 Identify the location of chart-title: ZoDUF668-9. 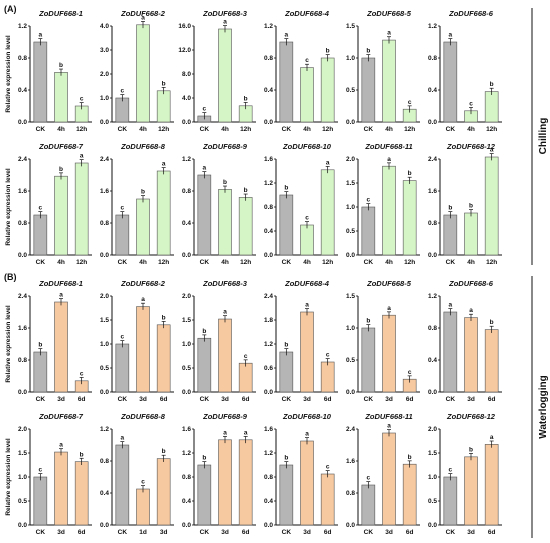
(225, 146).